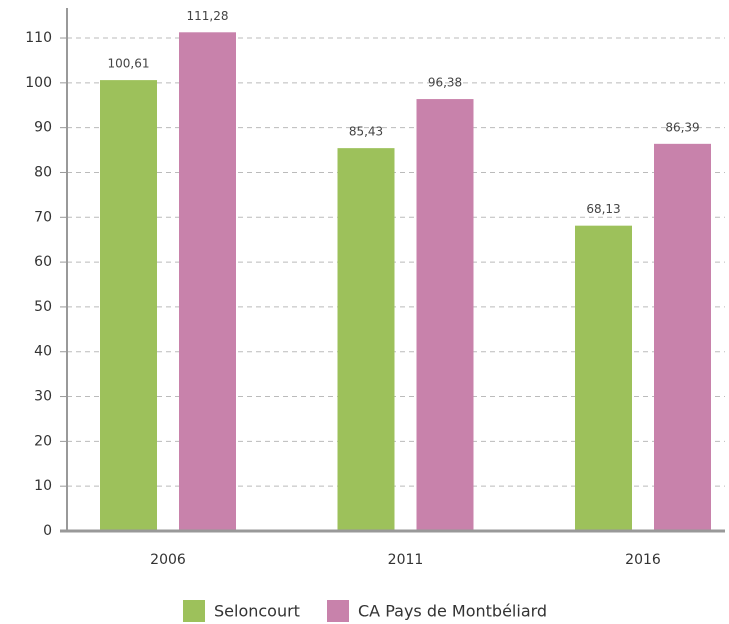  I want to click on value-label: 100,61, so click(129, 64).